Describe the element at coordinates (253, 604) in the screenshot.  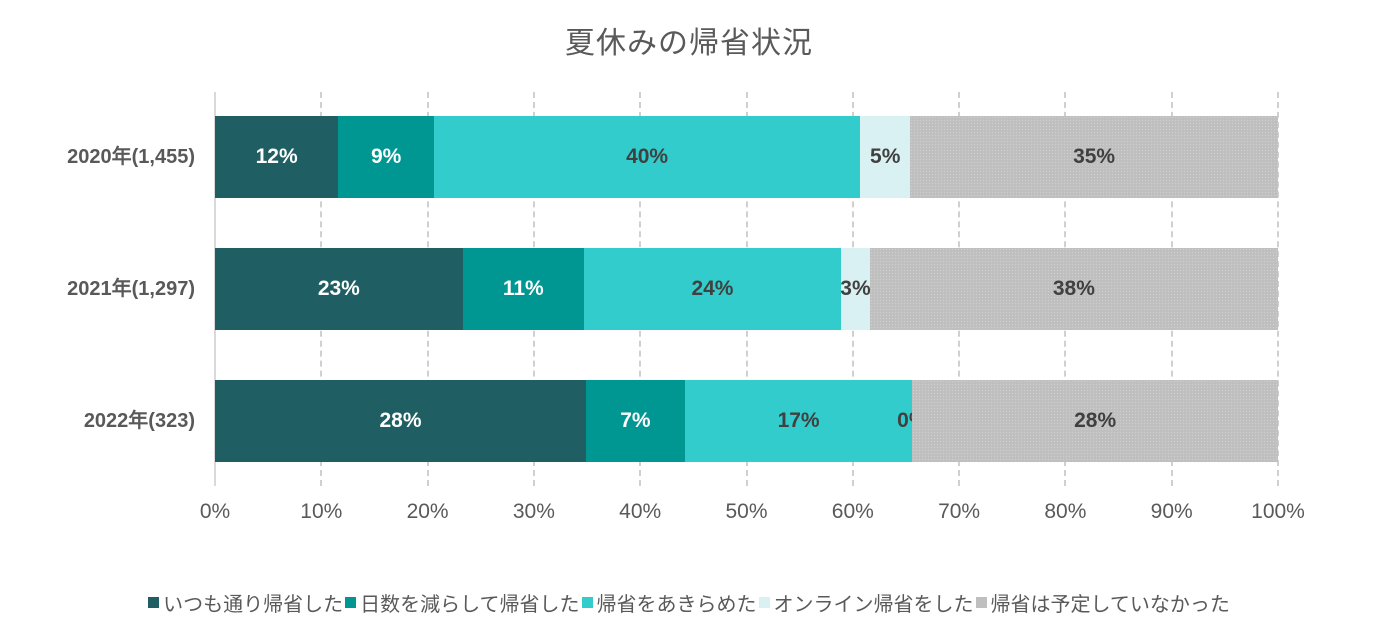
I see `legend-label: いつも通り帰省した` at that location.